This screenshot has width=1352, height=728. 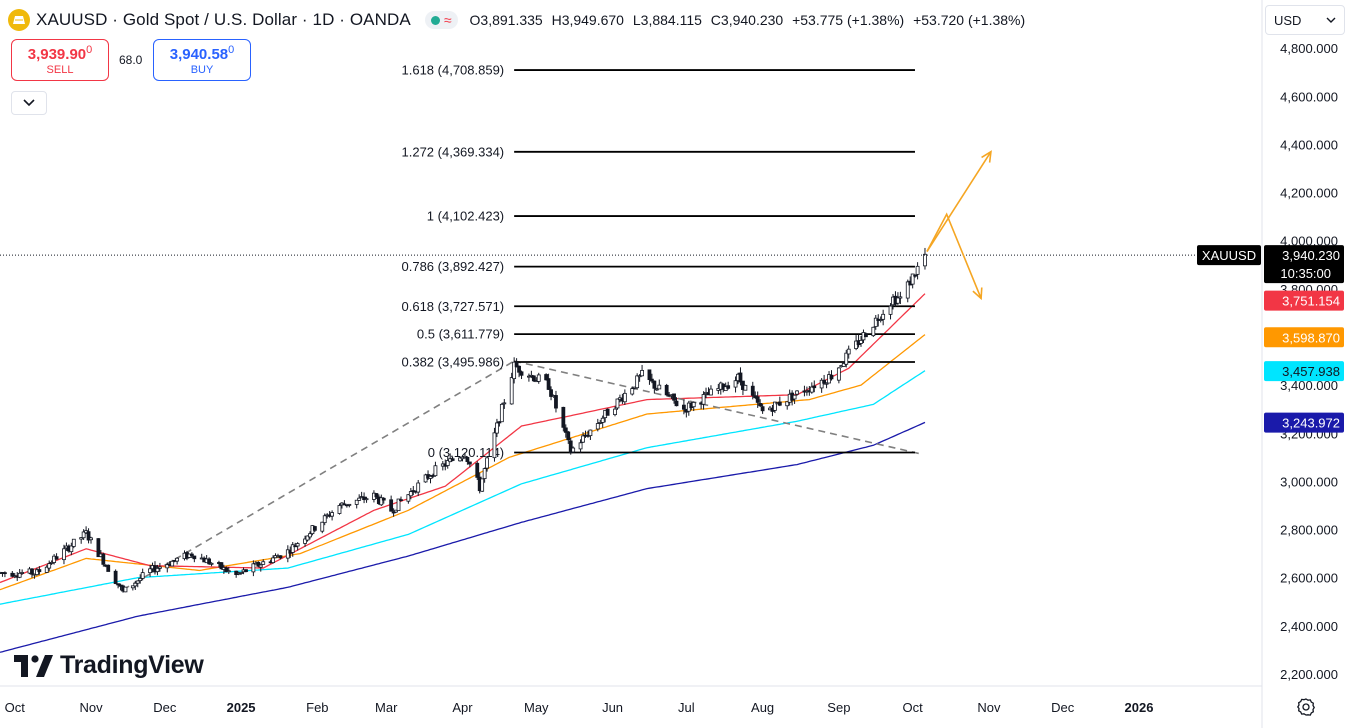 What do you see at coordinates (1229, 255) in the screenshot?
I see `symbol-tag-label: XAUUSD` at bounding box center [1229, 255].